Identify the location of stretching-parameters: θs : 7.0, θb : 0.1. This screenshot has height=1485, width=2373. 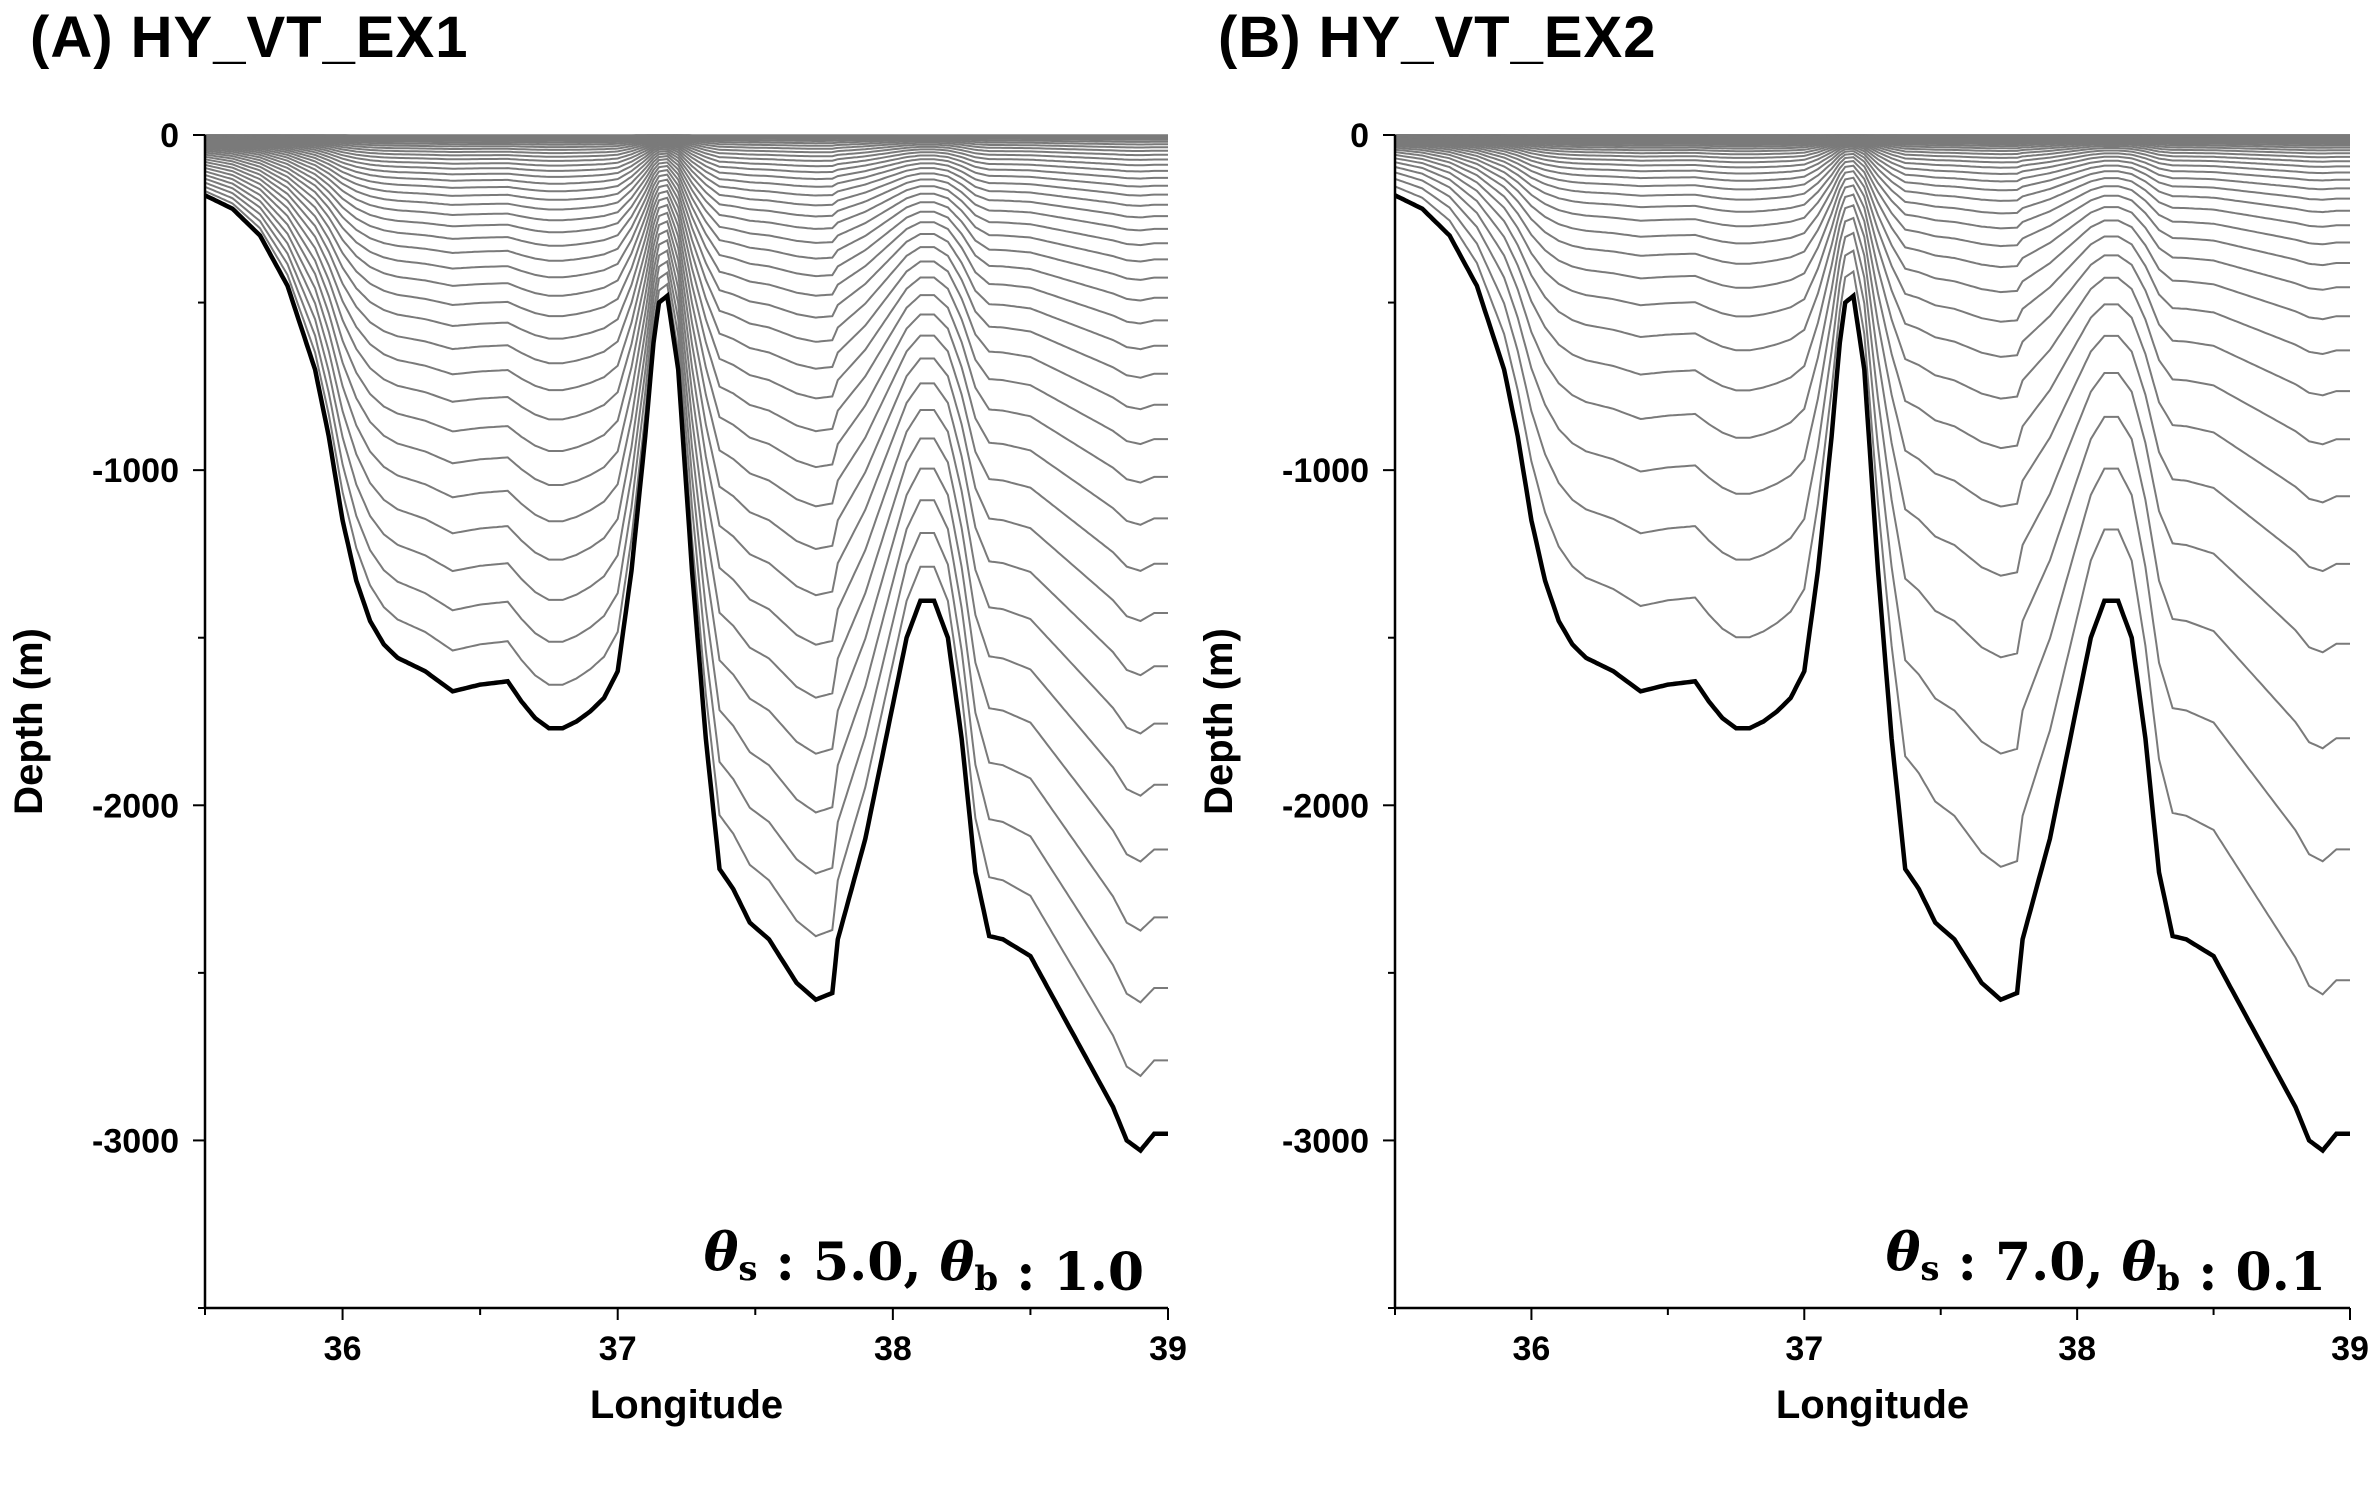
(2106, 1262).